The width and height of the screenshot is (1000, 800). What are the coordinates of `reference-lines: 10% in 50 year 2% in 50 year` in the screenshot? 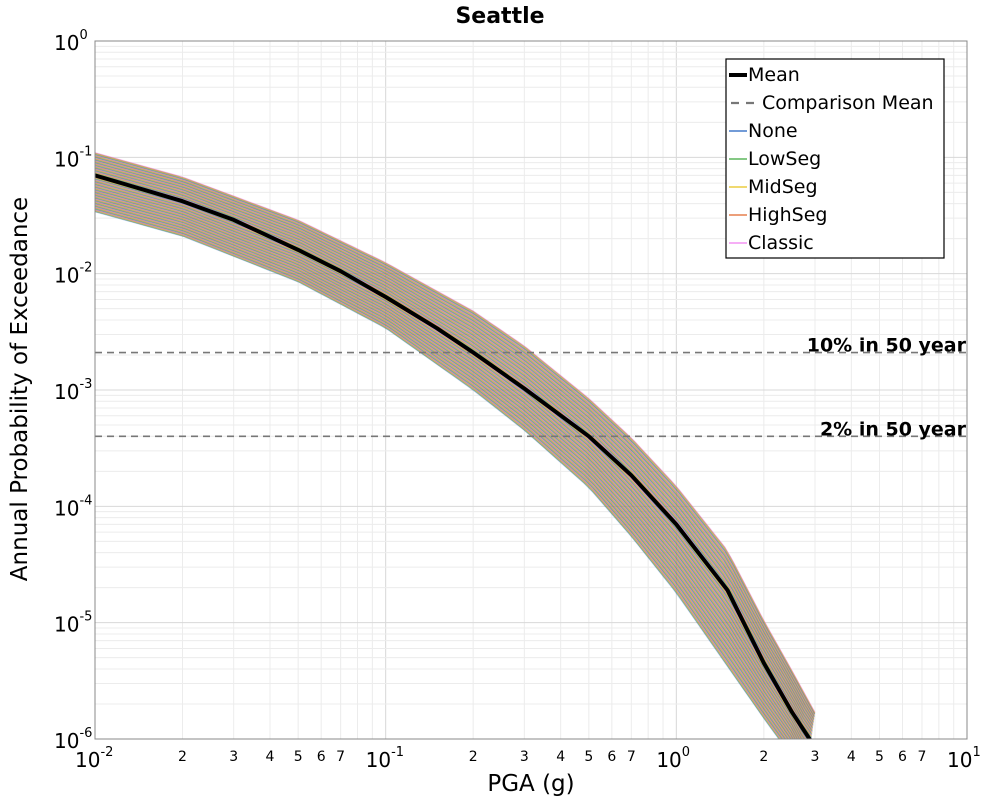 It's located at (531, 387).